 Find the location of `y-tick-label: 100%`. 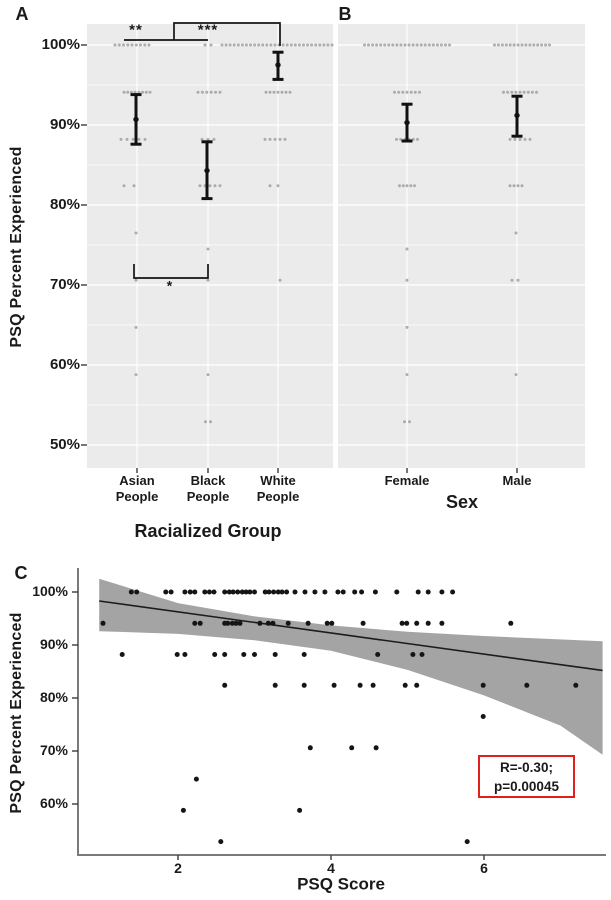

y-tick-label: 100% is located at coordinates (50, 591).